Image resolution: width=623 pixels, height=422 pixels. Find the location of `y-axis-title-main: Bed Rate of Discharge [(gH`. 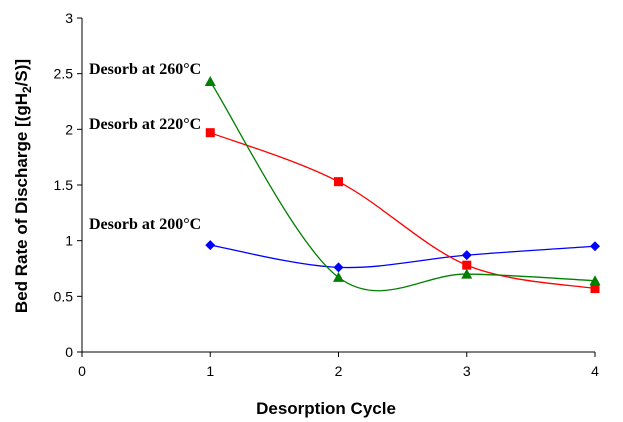

y-axis-title-main: Bed Rate of Discharge [(gH is located at coordinates (21, 203).